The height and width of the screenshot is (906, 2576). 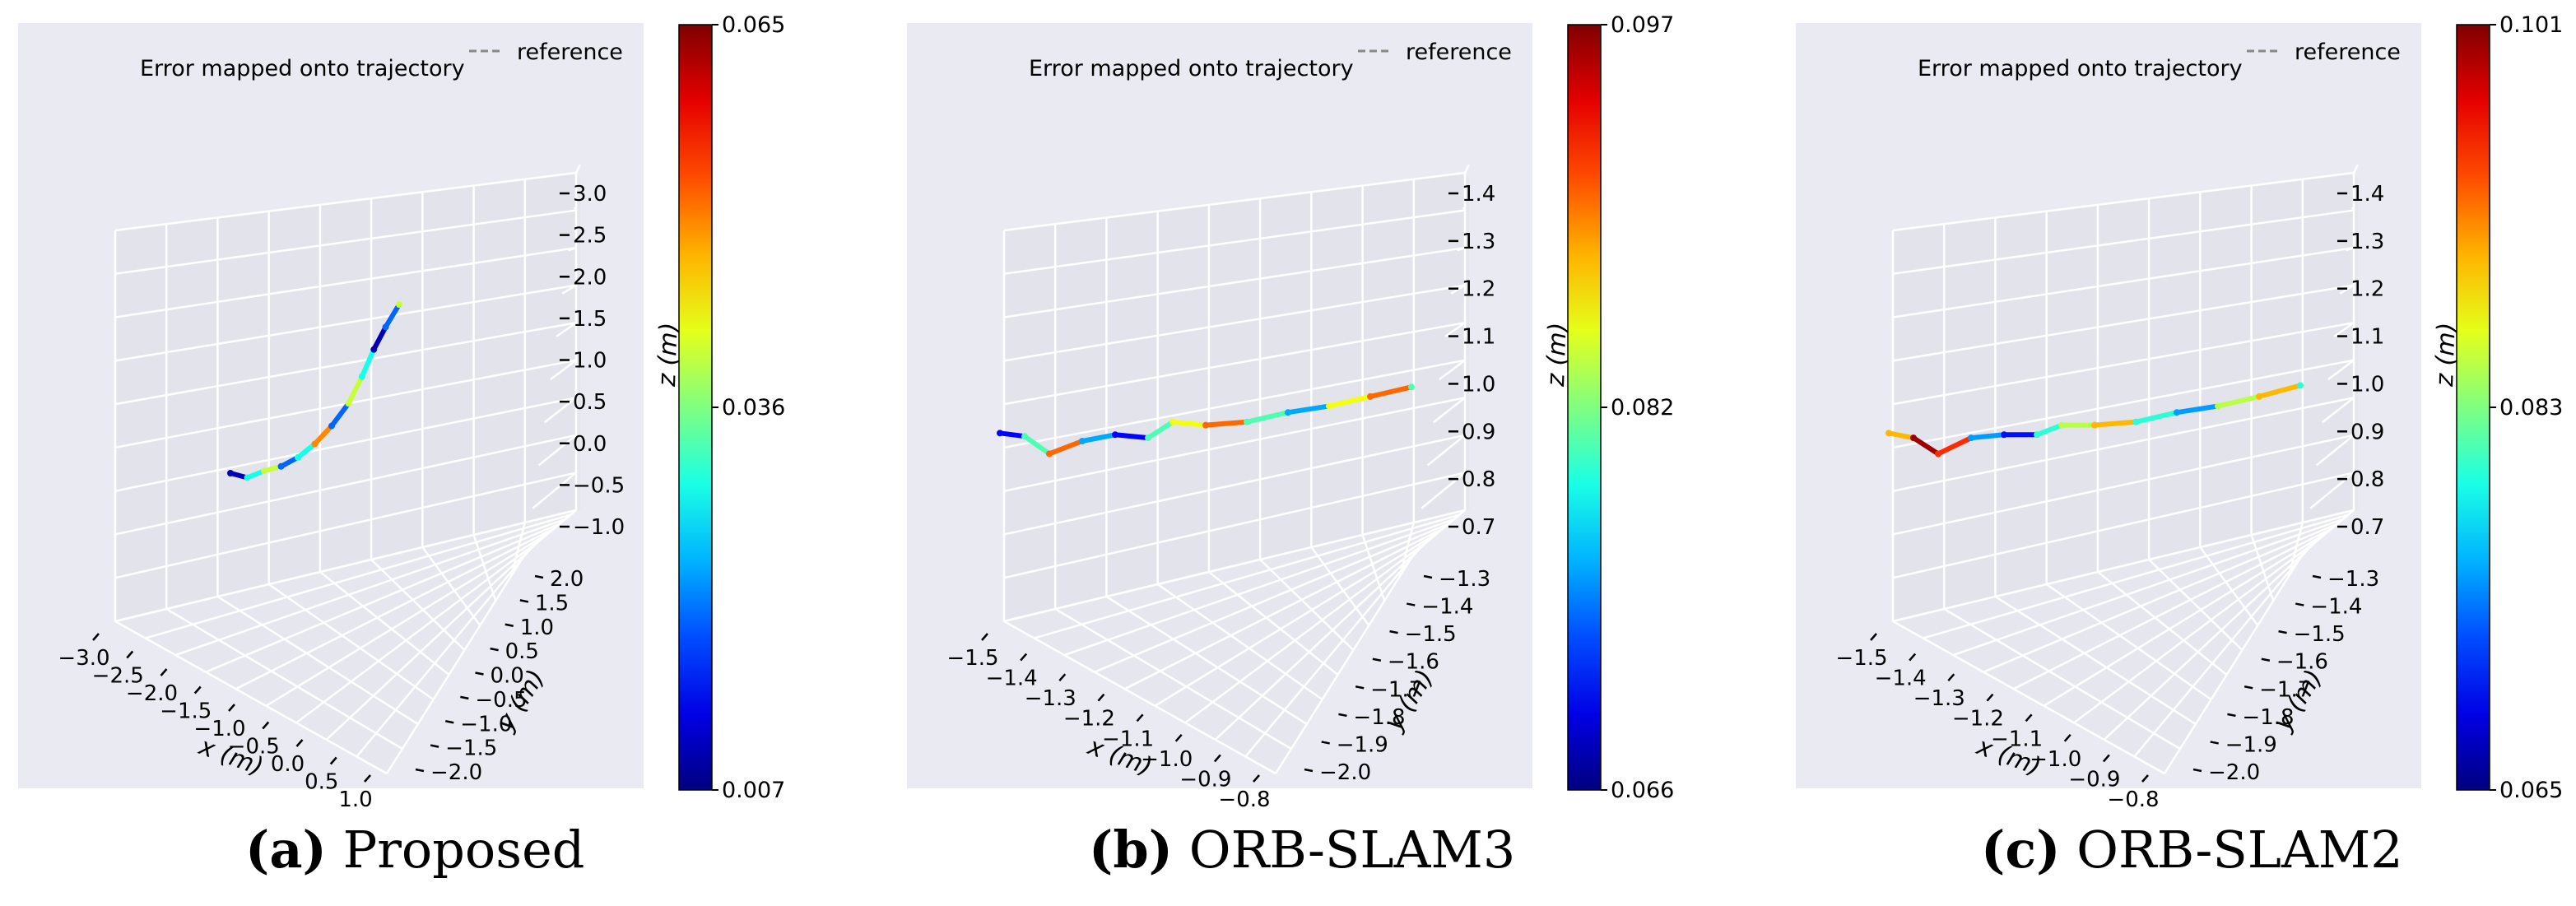 I want to click on y-tick-label: −0.5, so click(x=501, y=701).